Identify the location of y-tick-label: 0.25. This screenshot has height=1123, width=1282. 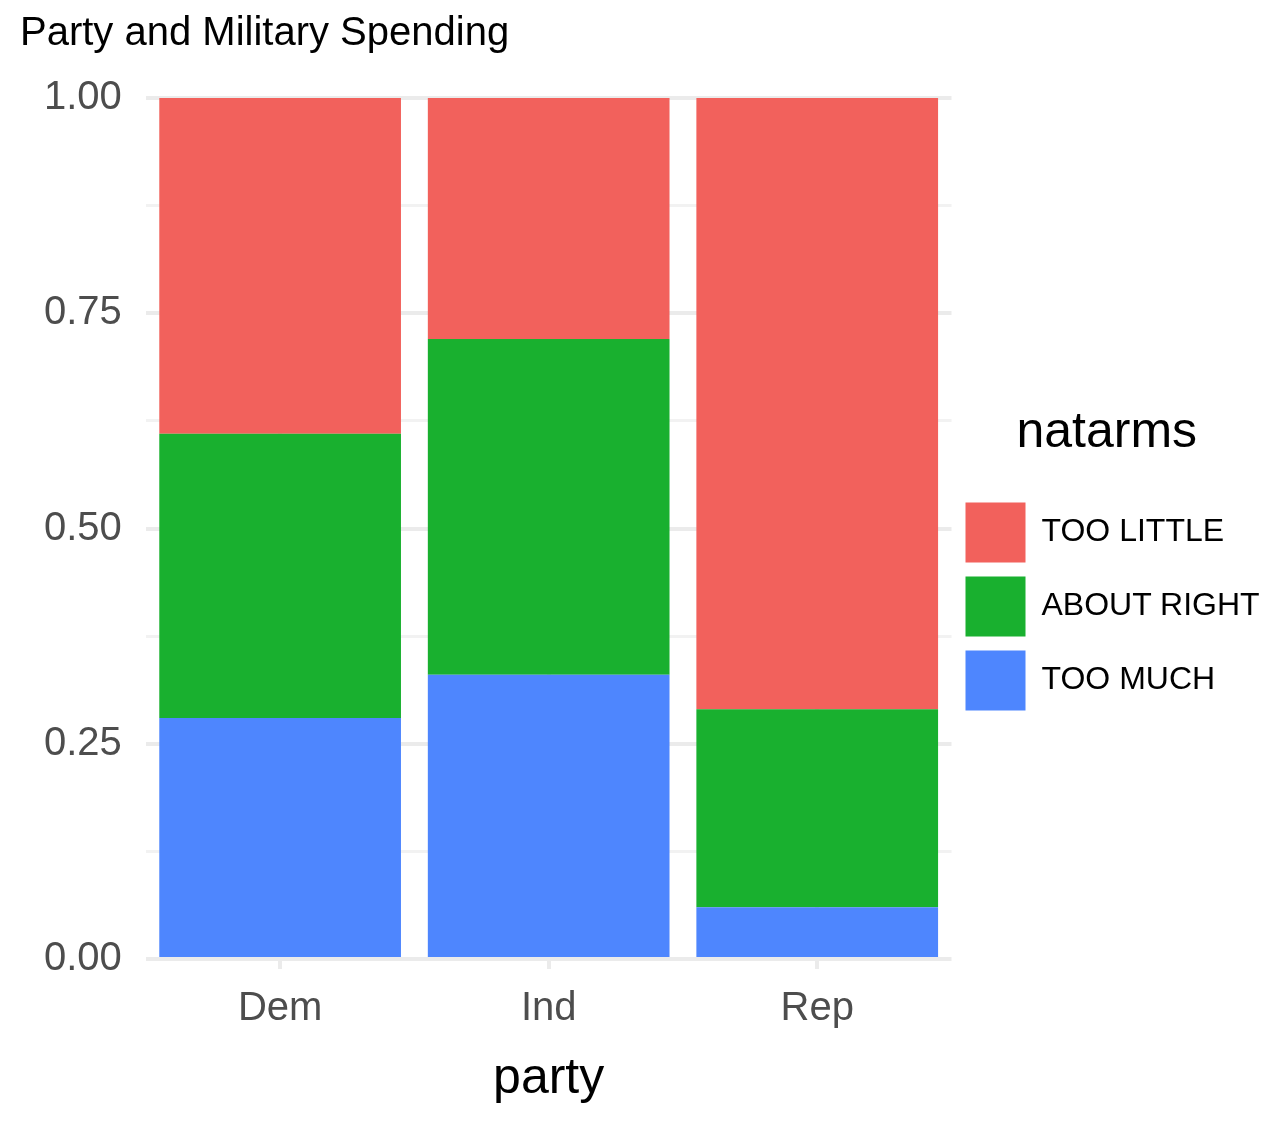
(82, 740).